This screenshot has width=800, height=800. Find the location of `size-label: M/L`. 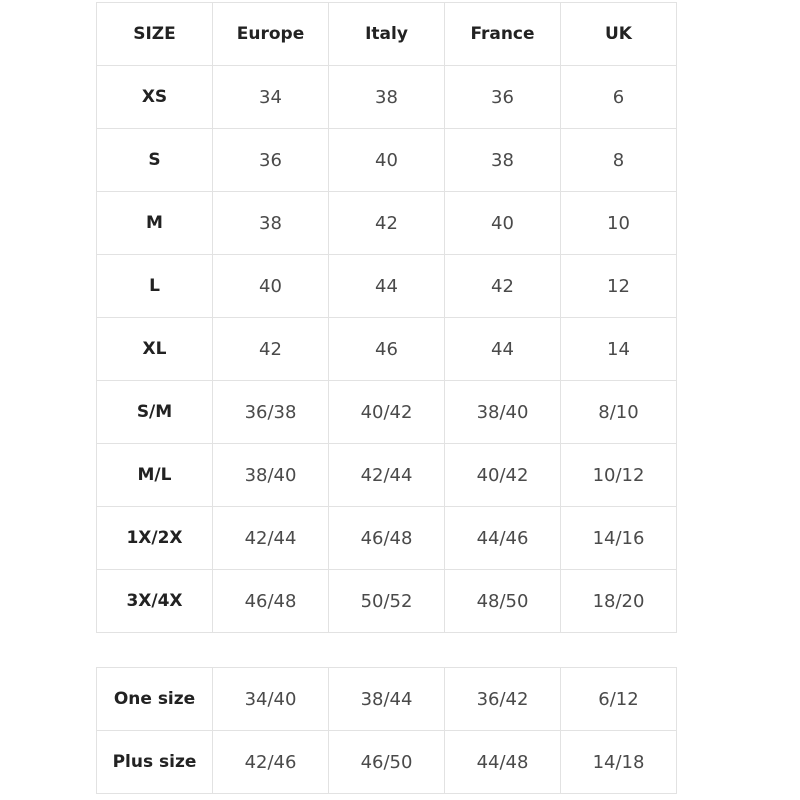

size-label: M/L is located at coordinates (154, 475).